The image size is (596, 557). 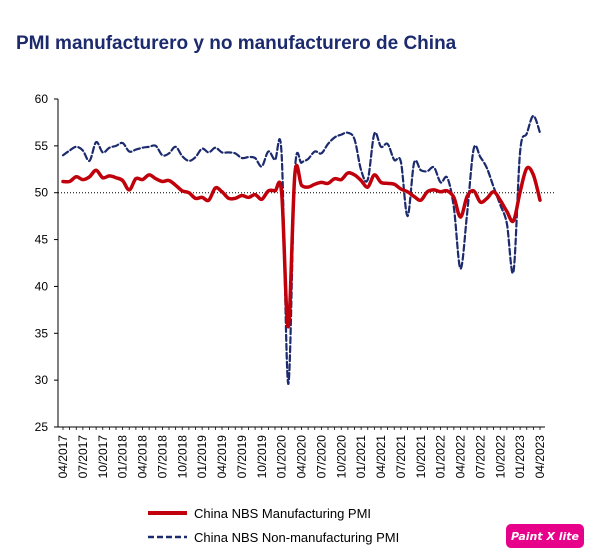 What do you see at coordinates (262, 457) in the screenshot?
I see `x-tick-label: 10/2019` at bounding box center [262, 457].